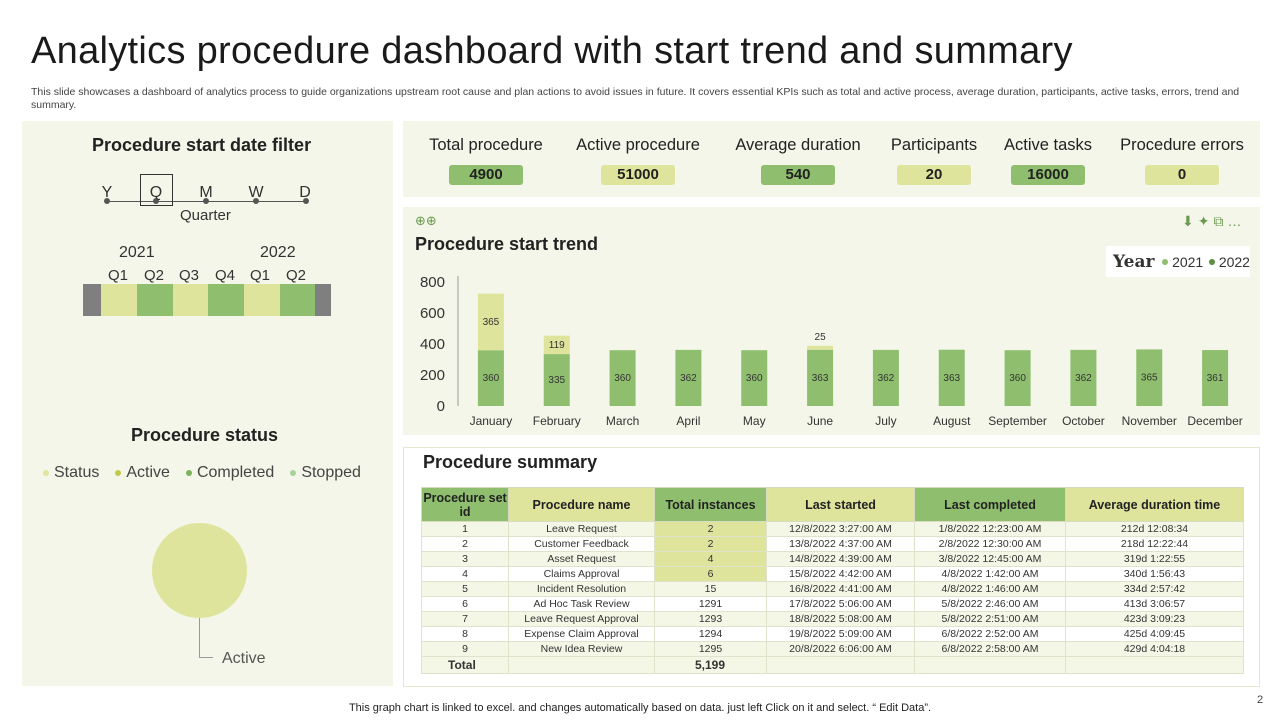 This screenshot has width=1280, height=720. Describe the element at coordinates (710, 504) in the screenshot. I see `col-header-instances: Total instances` at that location.